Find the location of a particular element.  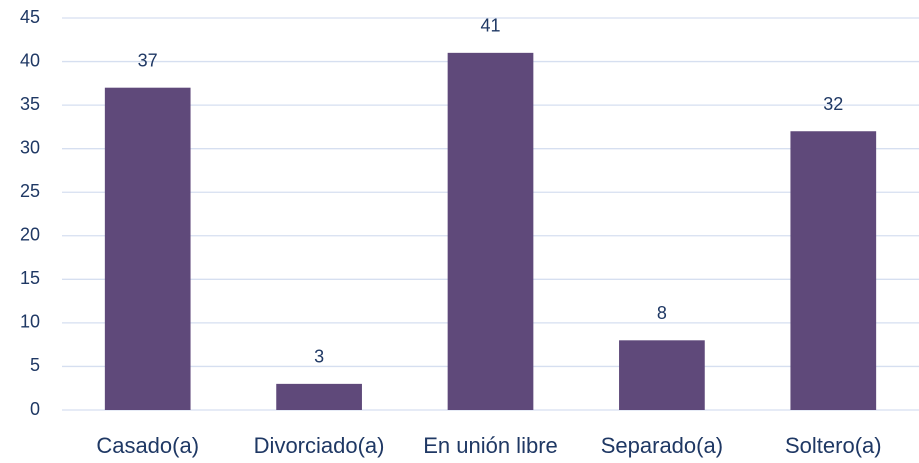

x-tick-label: Separado(a) is located at coordinates (662, 445).